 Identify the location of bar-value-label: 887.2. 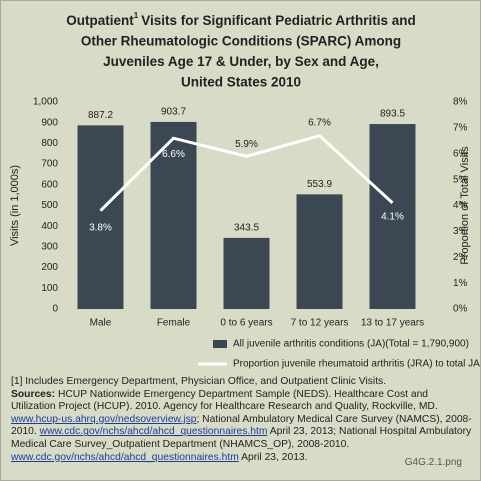
(100, 115).